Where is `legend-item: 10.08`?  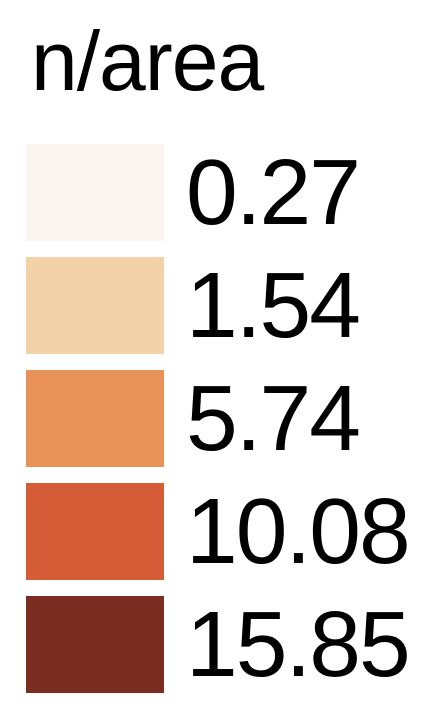
legend-item: 10.08 is located at coordinates (226, 531).